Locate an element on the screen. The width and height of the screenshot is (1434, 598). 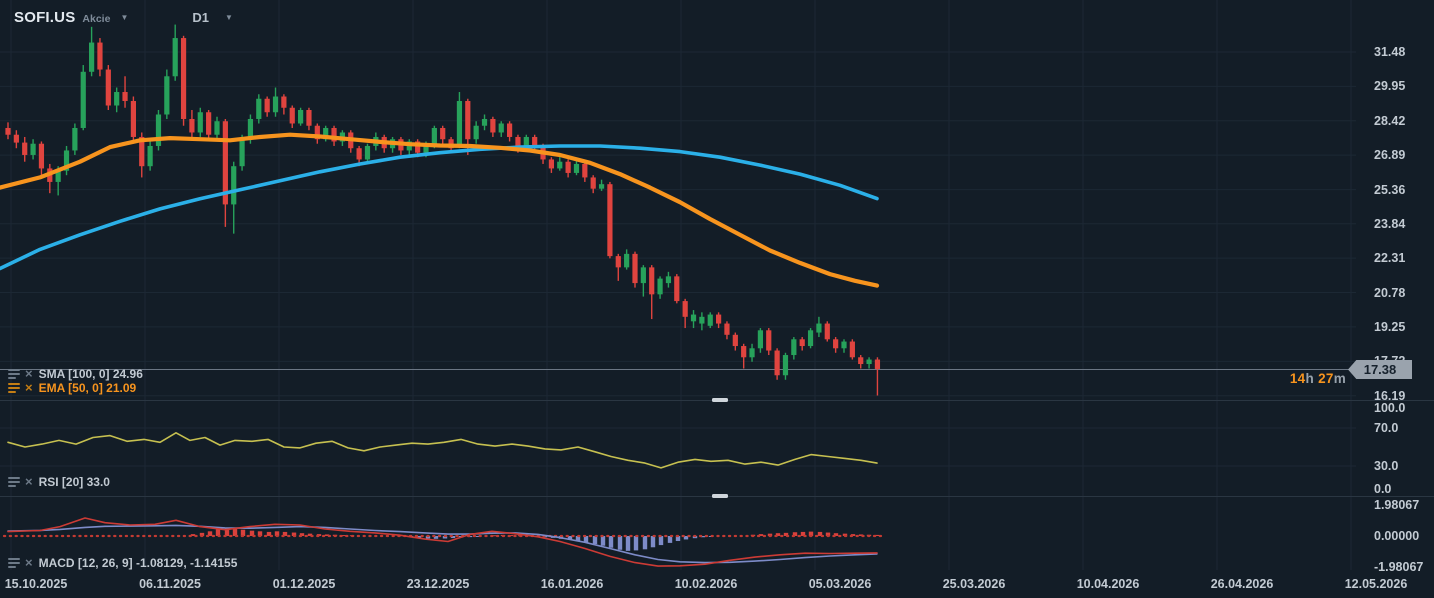
rsi-tick-label: 0.0 is located at coordinates (1383, 489).